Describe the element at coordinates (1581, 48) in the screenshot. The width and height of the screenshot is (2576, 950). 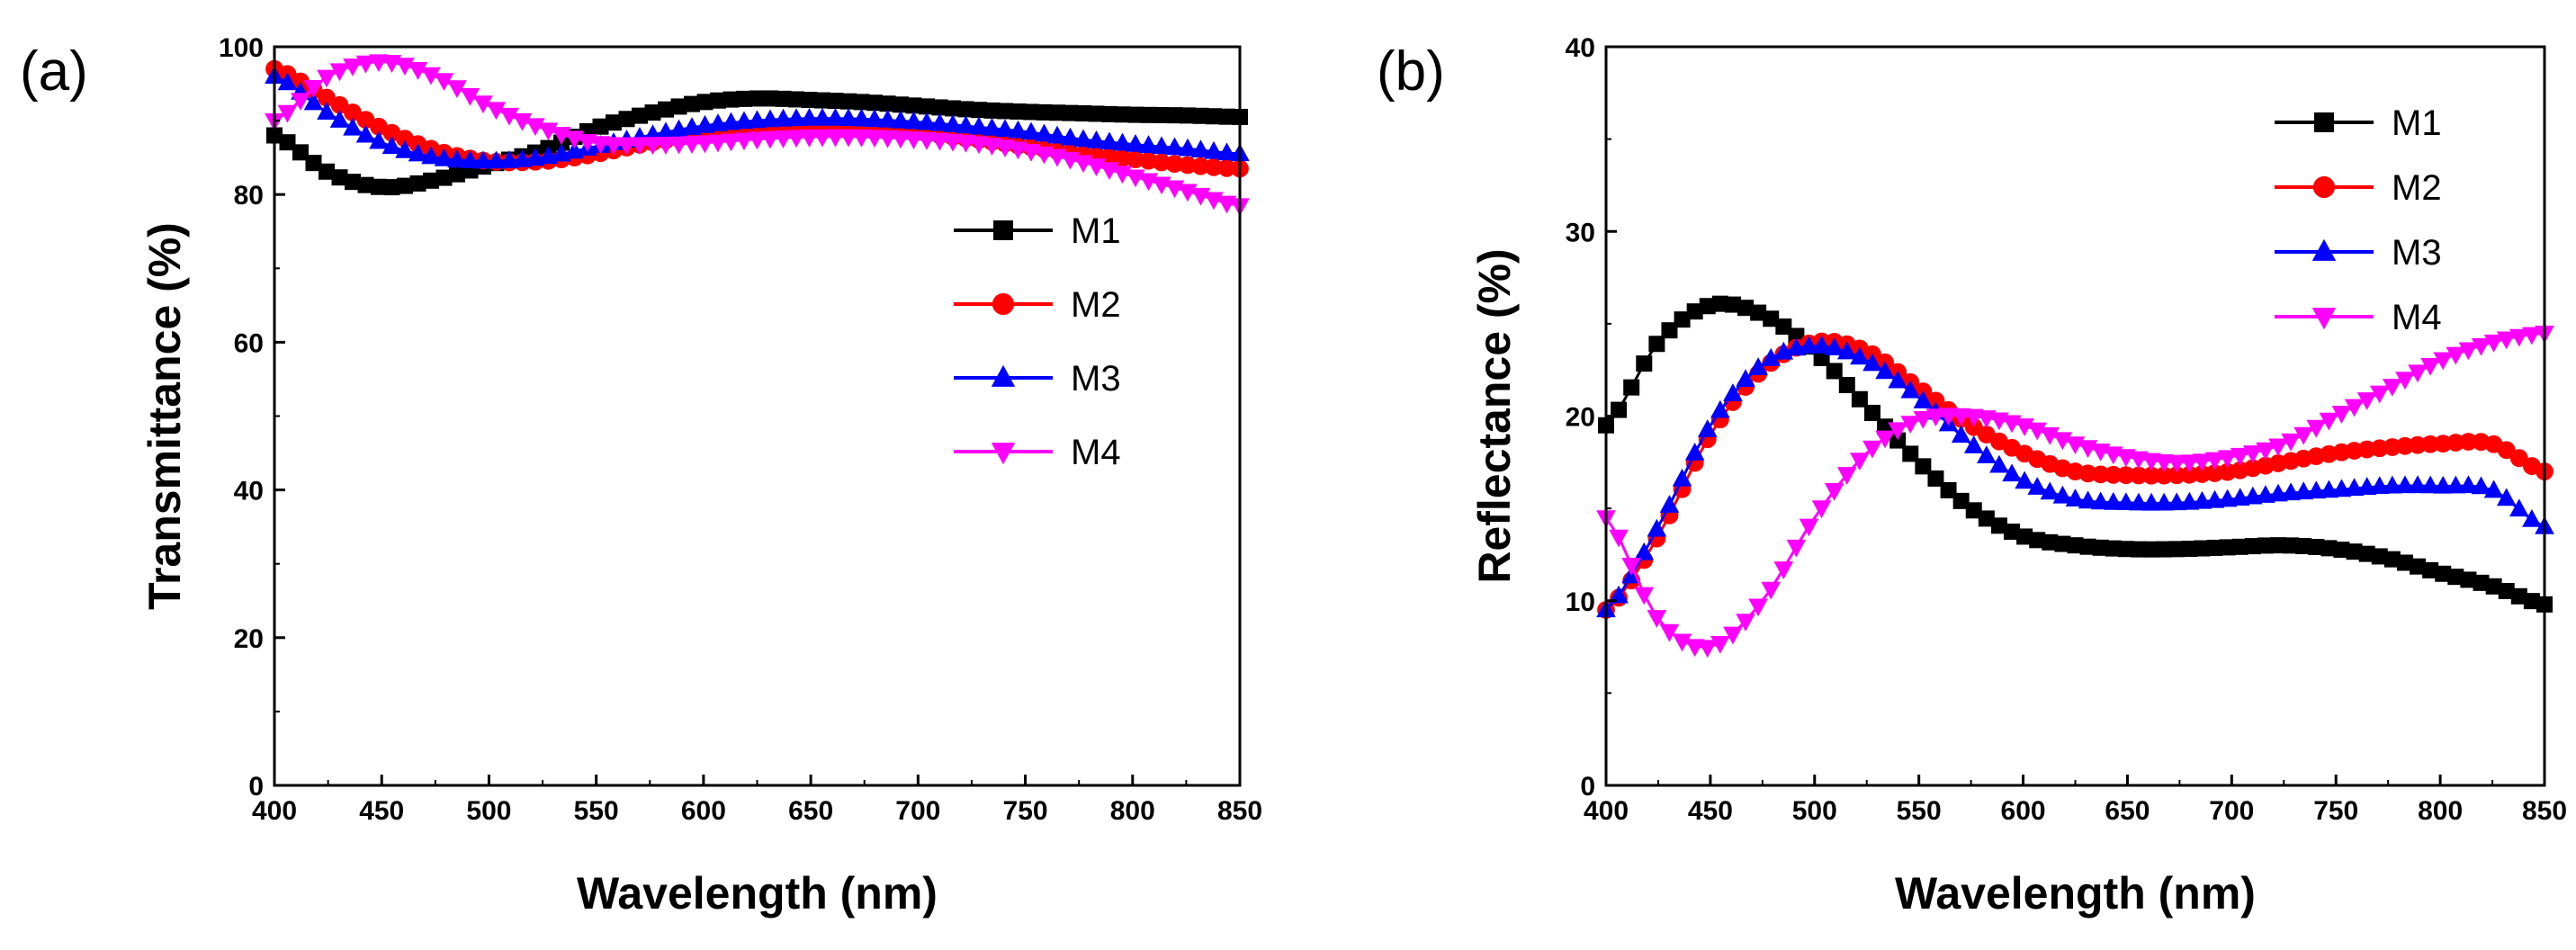
I see `y-tick-label: 40` at that location.